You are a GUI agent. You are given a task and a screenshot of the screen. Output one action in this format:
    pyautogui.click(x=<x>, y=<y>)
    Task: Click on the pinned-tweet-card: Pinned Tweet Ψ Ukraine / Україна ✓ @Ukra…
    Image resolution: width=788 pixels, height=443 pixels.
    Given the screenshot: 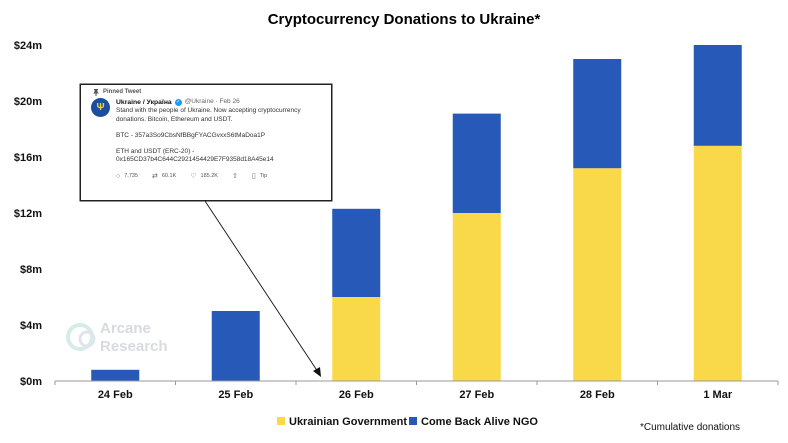 What is the action you would take?
    pyautogui.click(x=206, y=142)
    